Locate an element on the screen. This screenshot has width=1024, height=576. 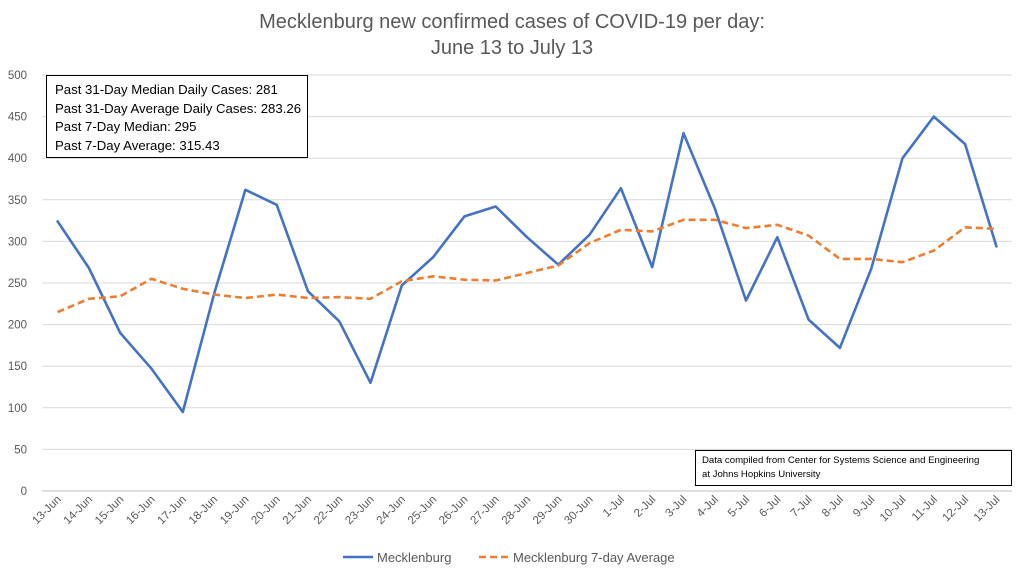
x-tick-label: 6-Jul is located at coordinates (770, 507).